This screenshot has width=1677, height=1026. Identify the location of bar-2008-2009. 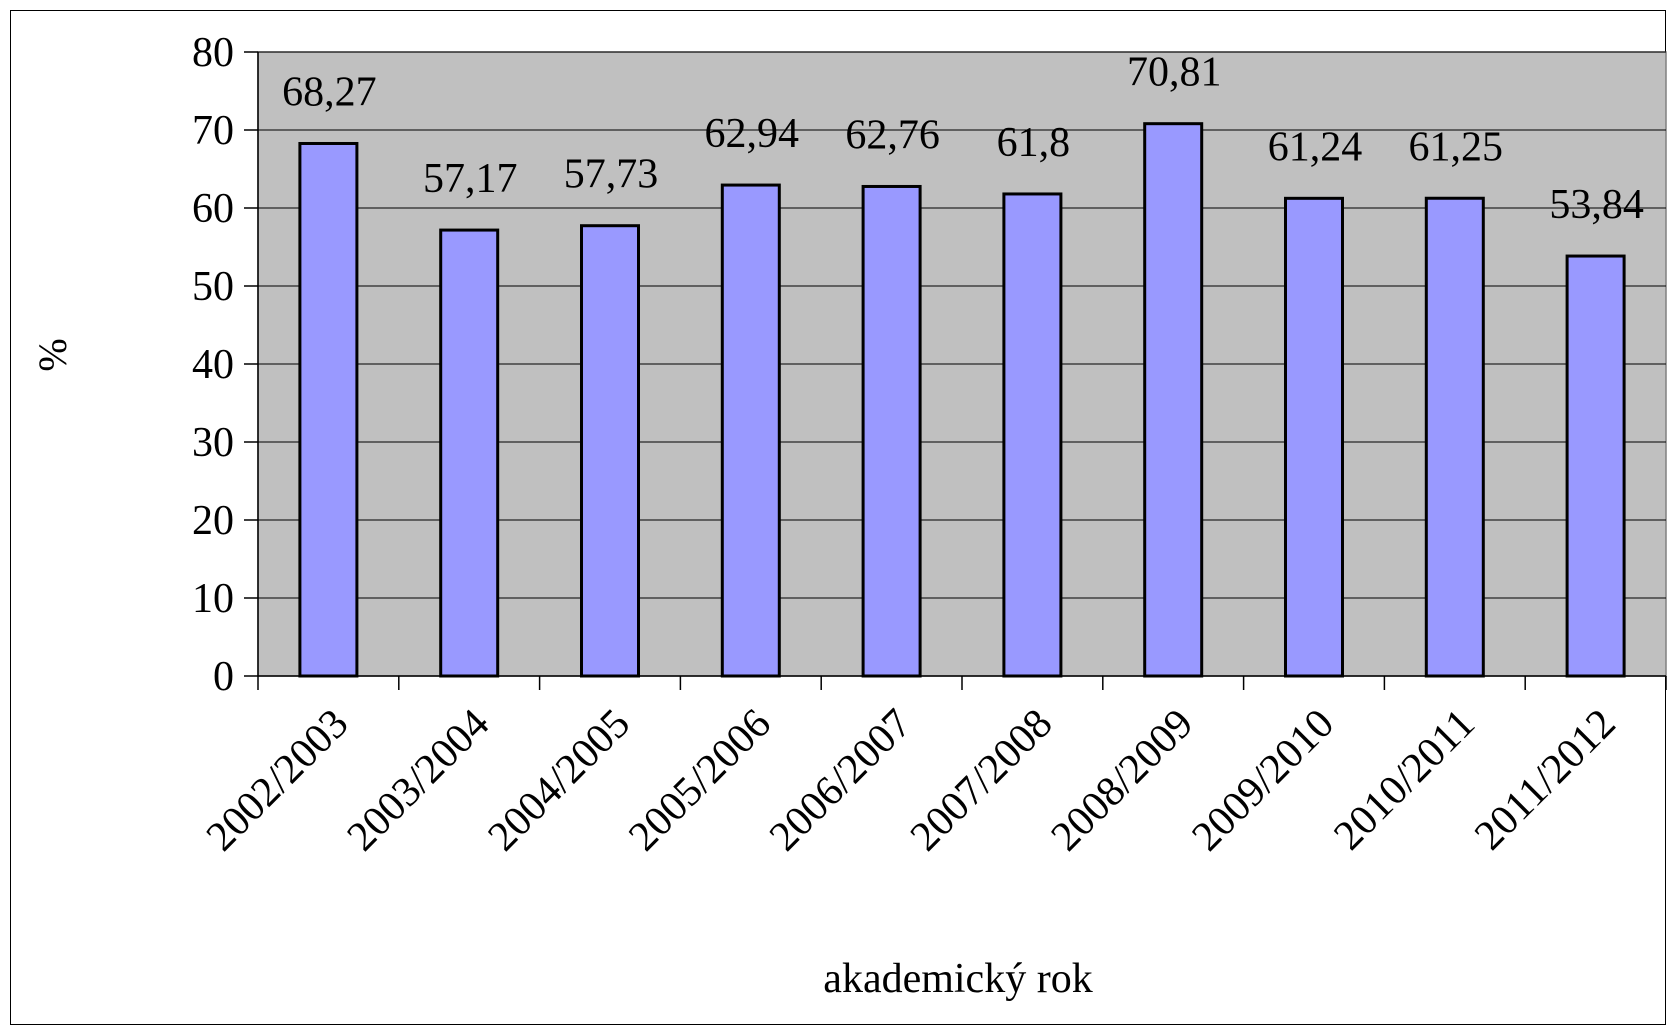
(1173, 400).